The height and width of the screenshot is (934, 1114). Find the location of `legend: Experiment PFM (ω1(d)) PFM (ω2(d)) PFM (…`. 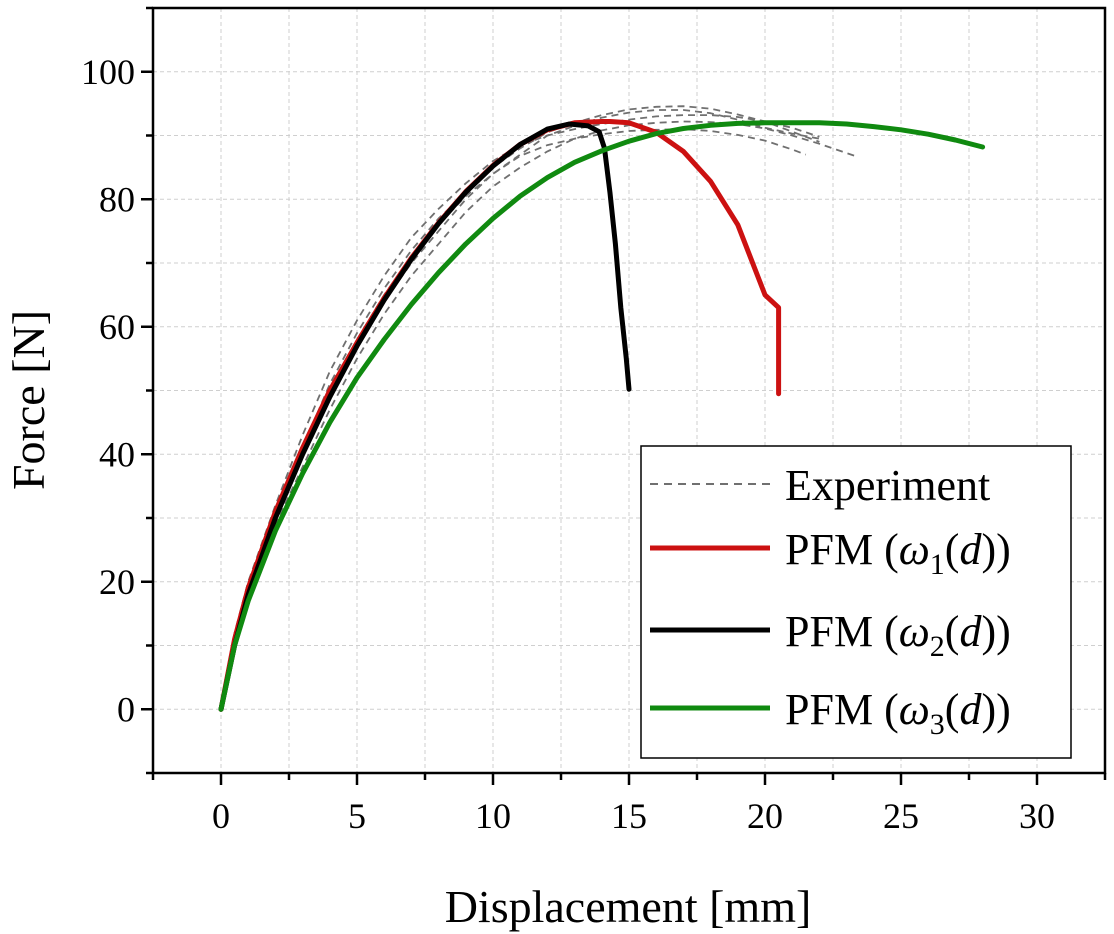

legend: Experiment PFM (ω1(d)) PFM (ω2(d)) PFM (… is located at coordinates (856, 602).